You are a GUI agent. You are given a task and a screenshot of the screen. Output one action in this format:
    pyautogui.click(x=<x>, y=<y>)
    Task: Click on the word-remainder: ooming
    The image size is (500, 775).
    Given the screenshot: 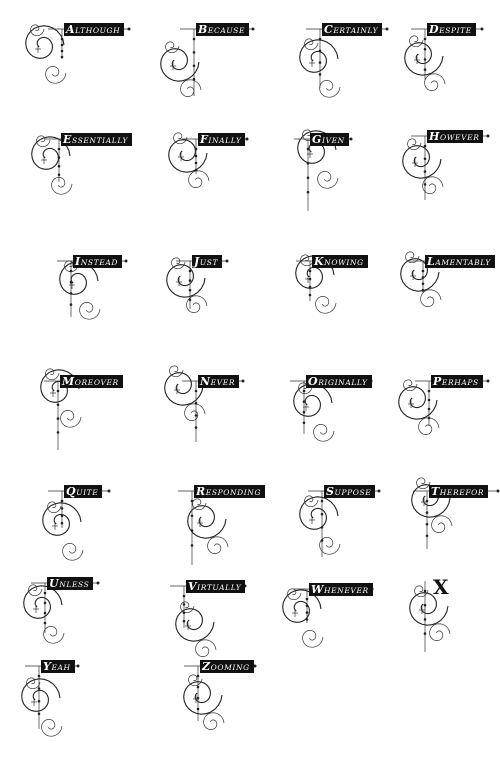 What is the action you would take?
    pyautogui.click(x=230, y=667)
    